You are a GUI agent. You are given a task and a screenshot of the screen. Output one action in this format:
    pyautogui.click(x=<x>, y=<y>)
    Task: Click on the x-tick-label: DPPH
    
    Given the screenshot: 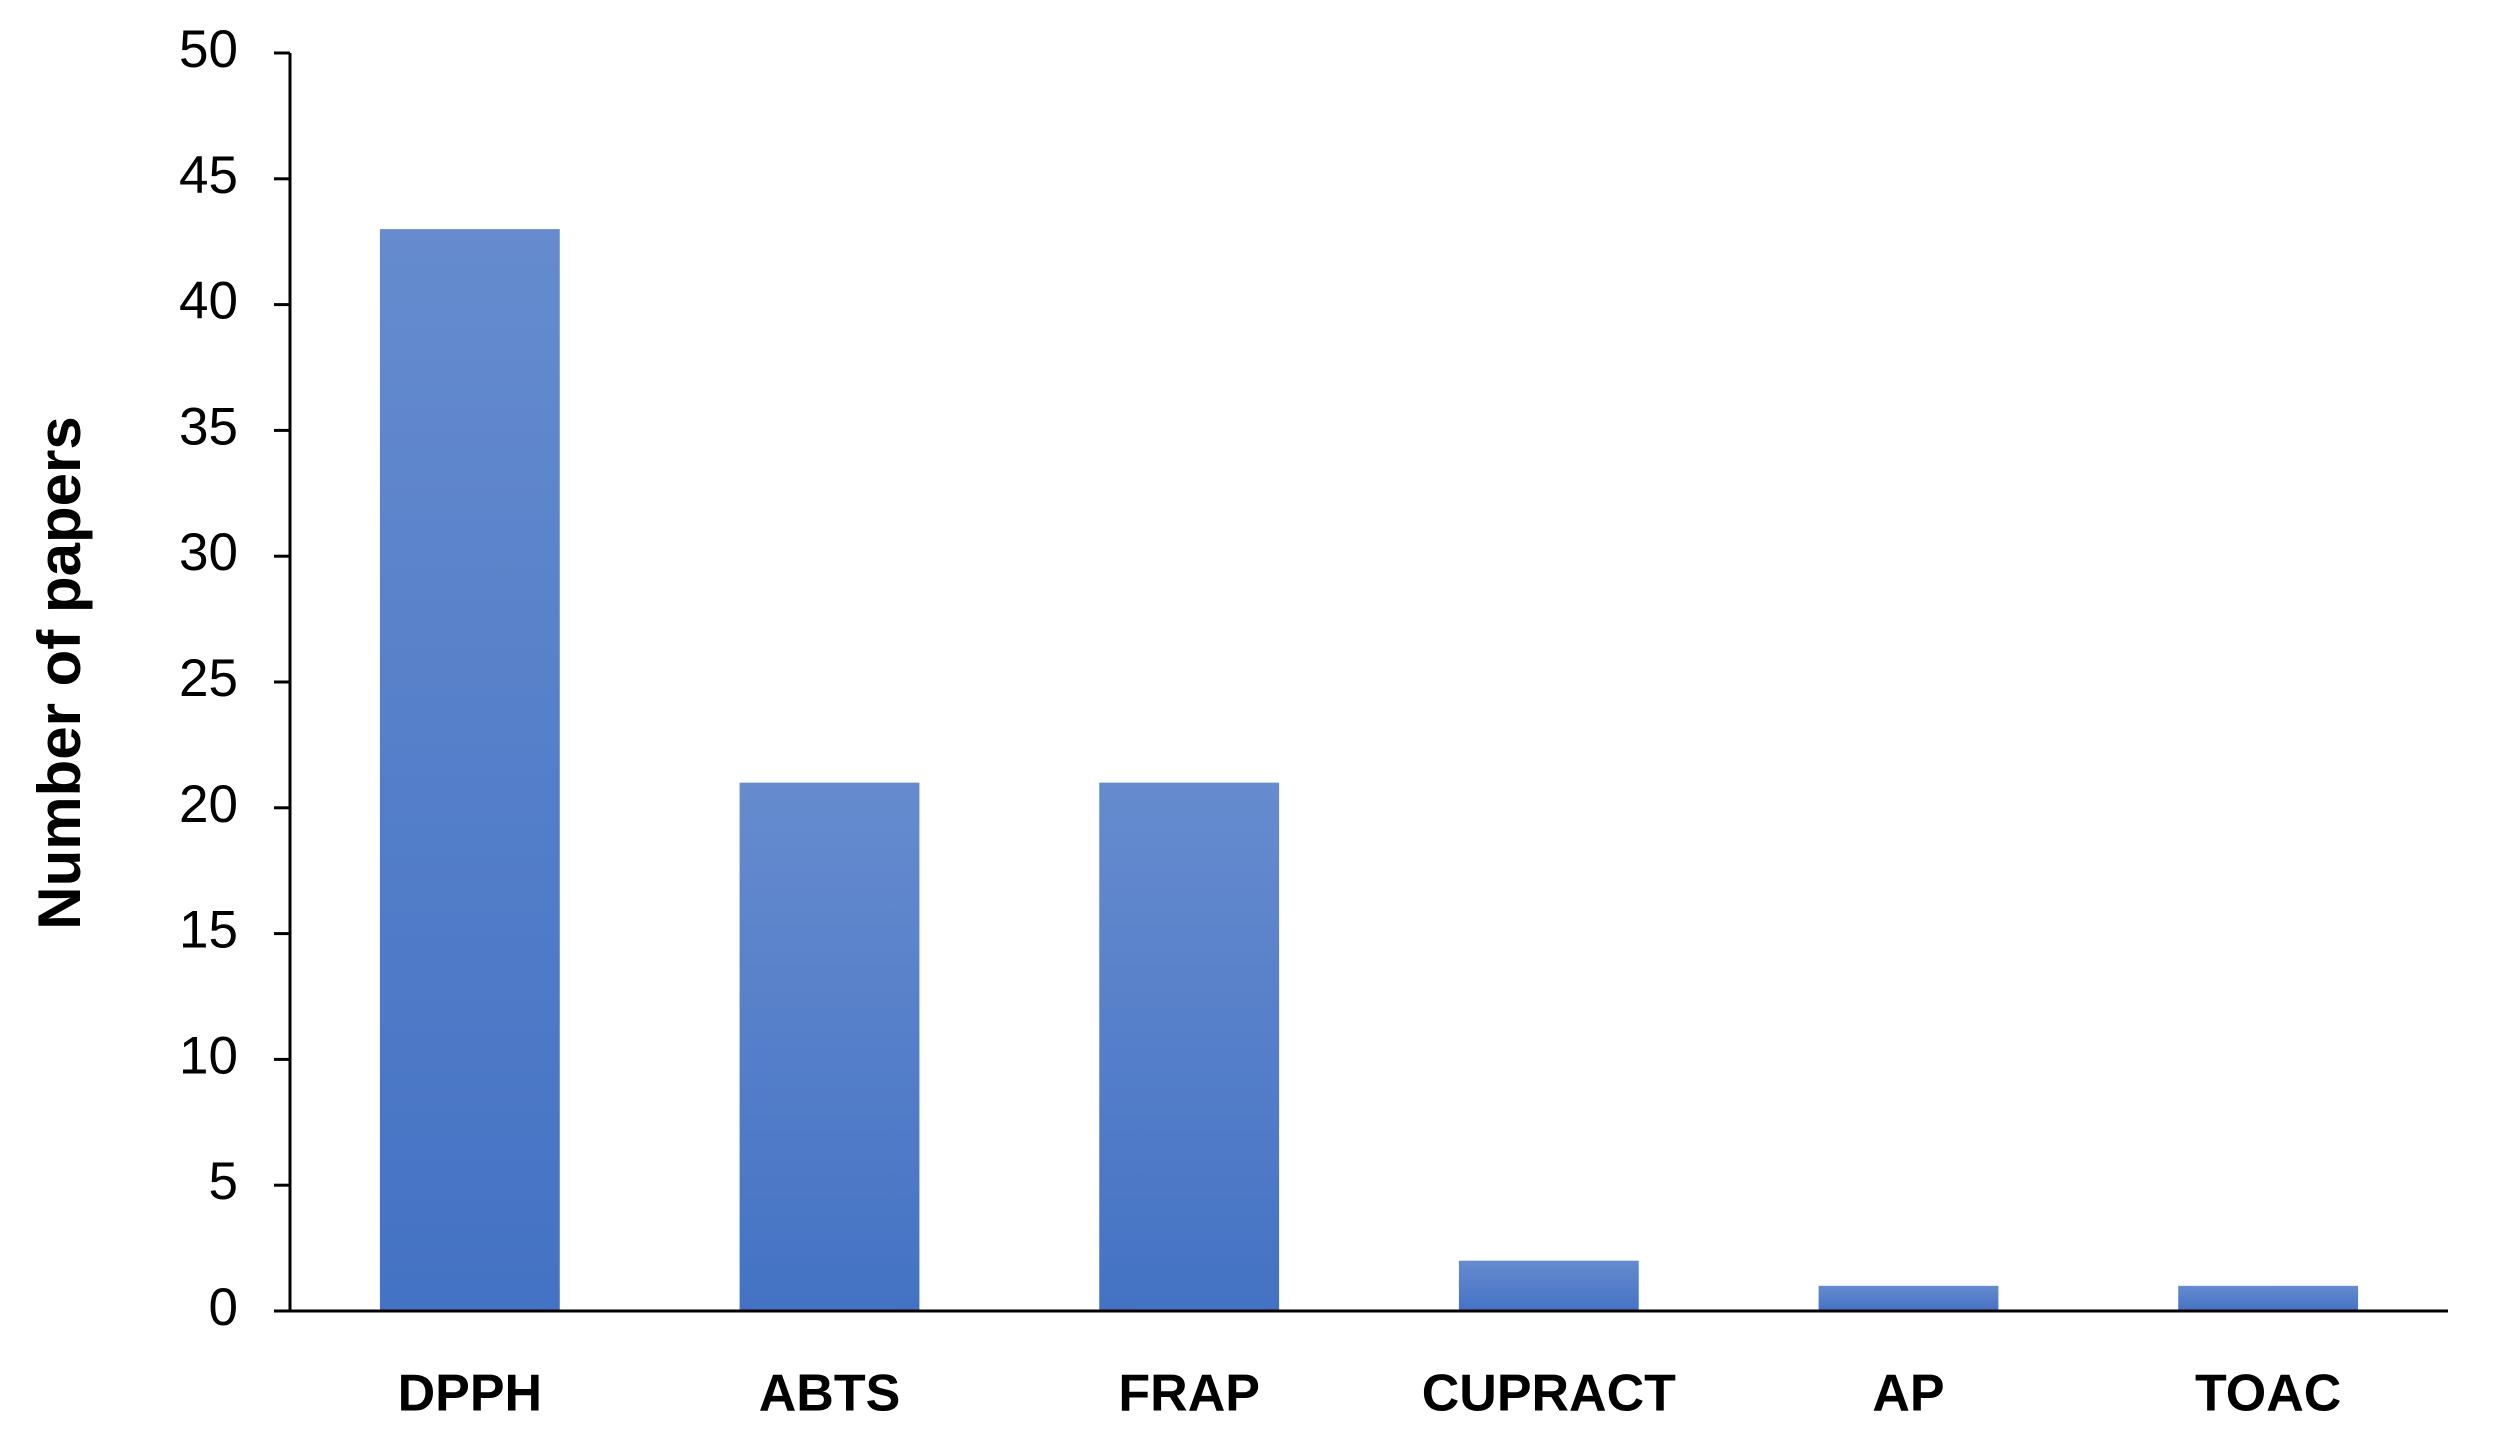 What is the action you would take?
    pyautogui.click(x=470, y=1394)
    